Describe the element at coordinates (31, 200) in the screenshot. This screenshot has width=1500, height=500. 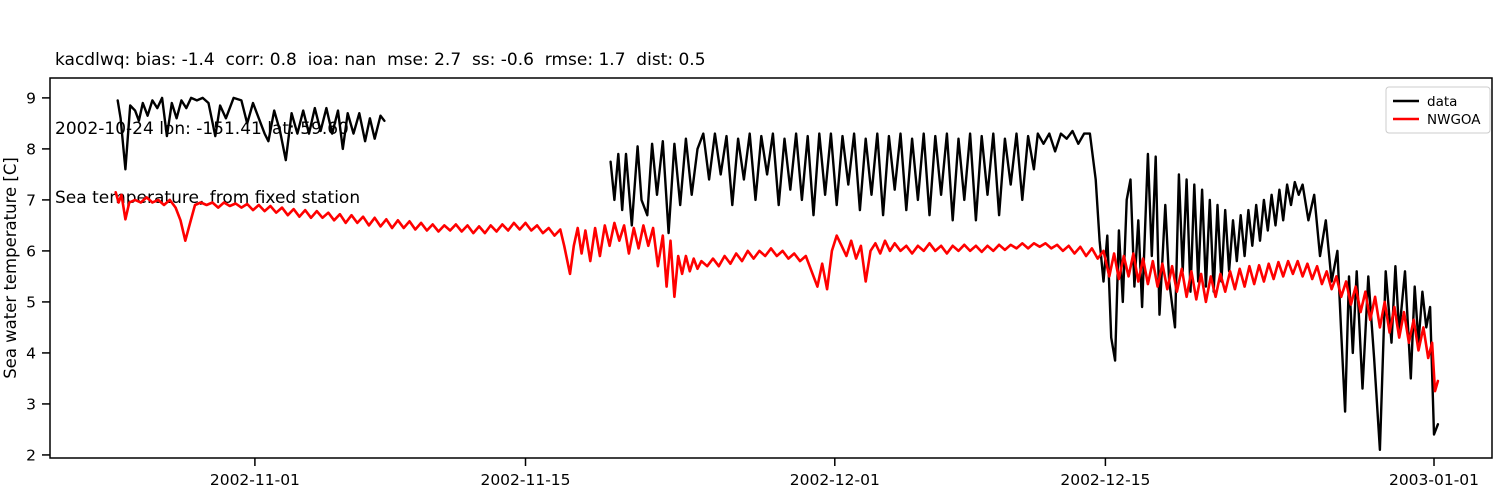
I see `y-tick-label: 7` at that location.